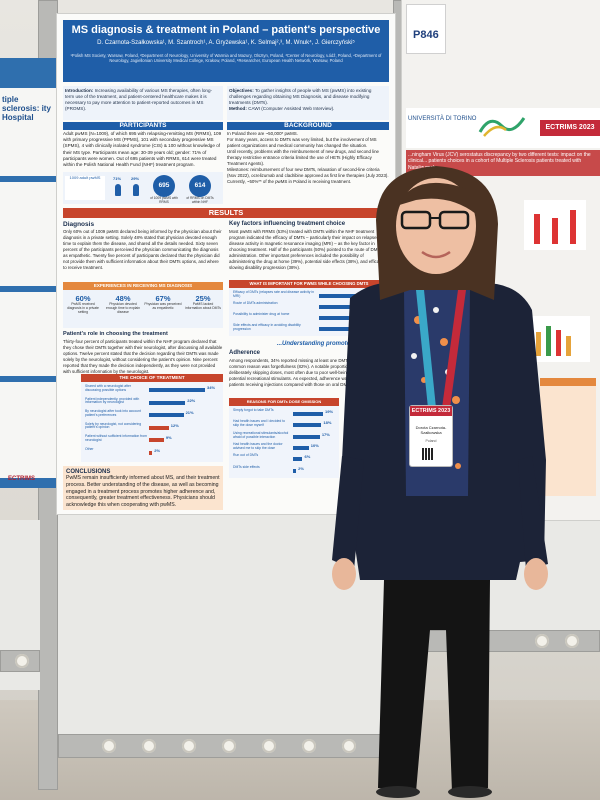 The width and height of the screenshot is (600, 800). What do you see at coordinates (261, 314) in the screenshot?
I see `chart-bar-label: Possibility to administer drug at home` at bounding box center [261, 314].